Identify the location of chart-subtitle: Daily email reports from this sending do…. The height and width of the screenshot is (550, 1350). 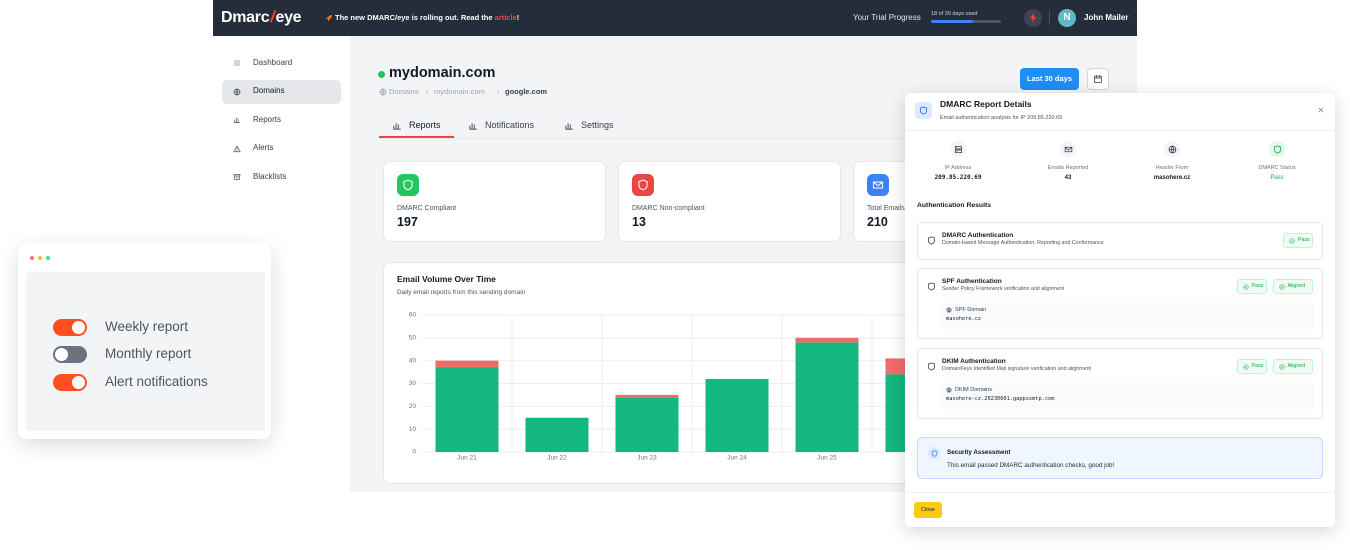
(461, 293).